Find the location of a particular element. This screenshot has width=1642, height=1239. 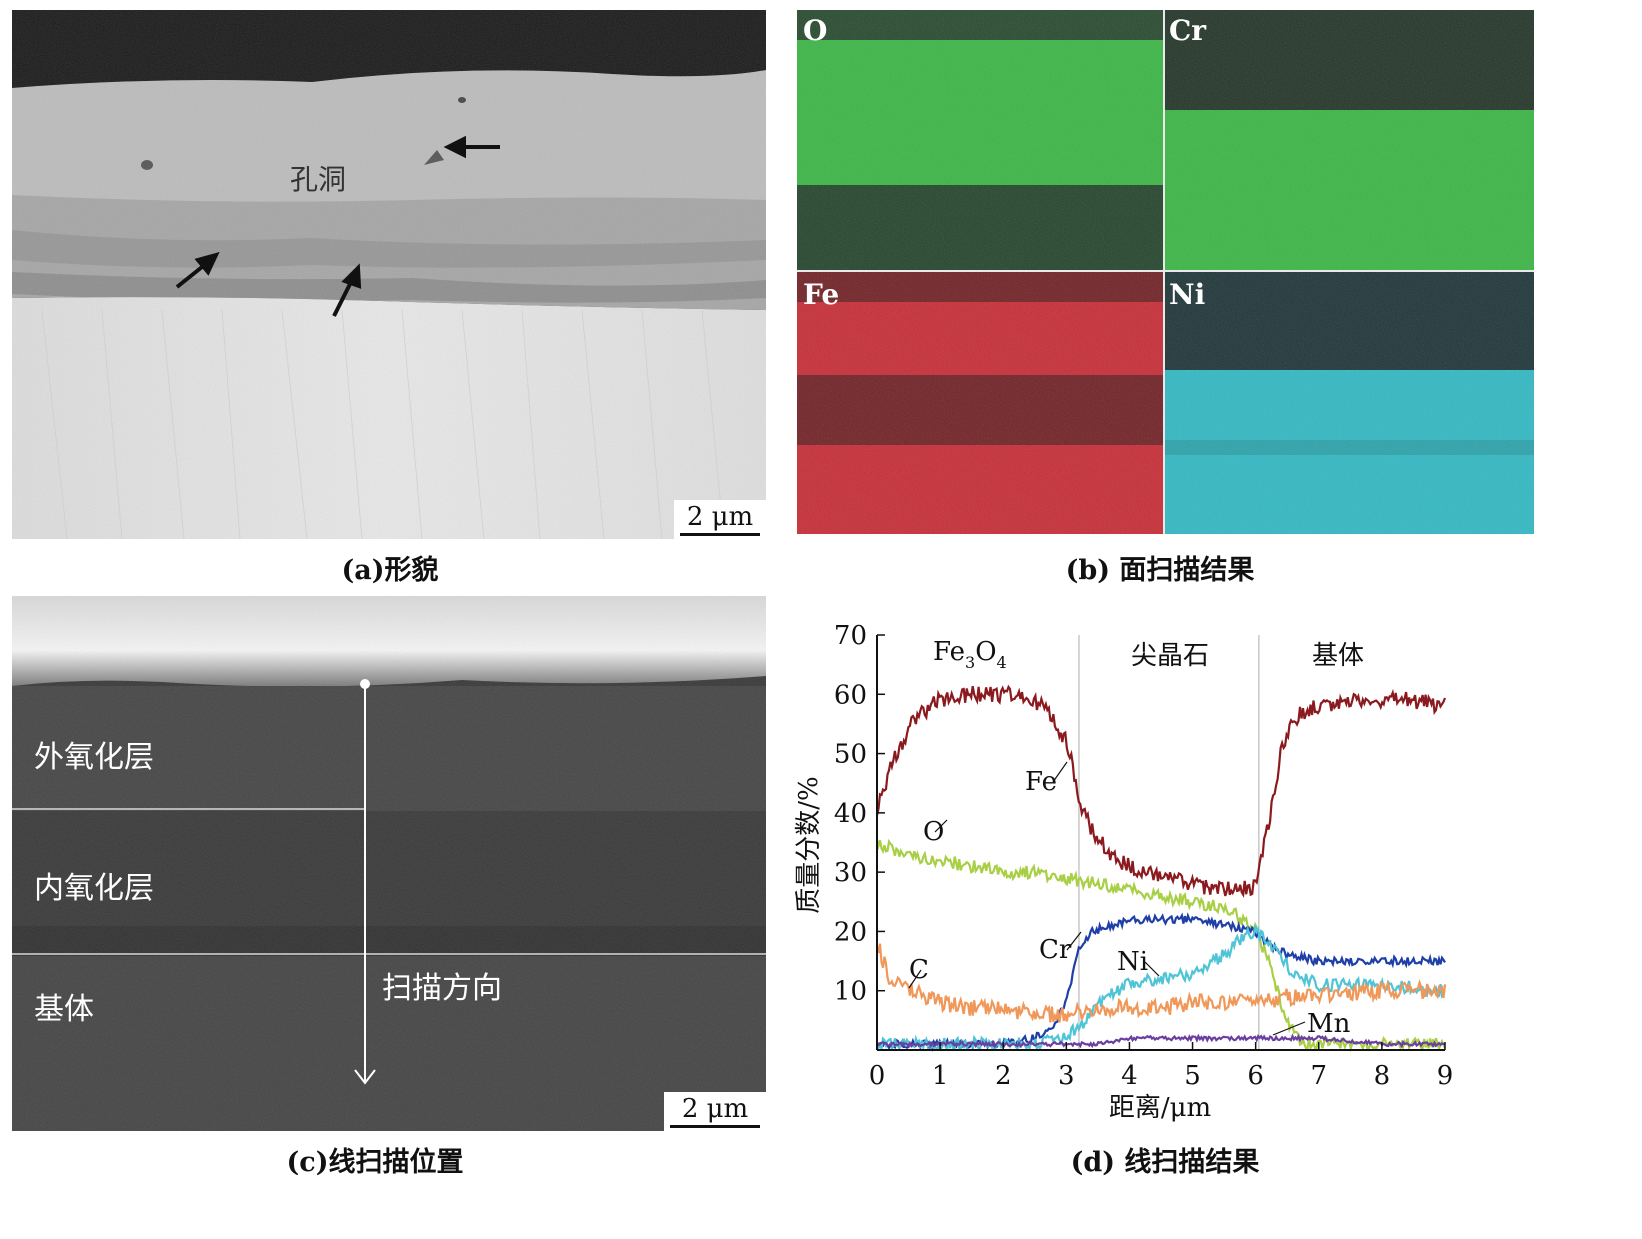

x-tick-label: 5 is located at coordinates (1192, 1076).